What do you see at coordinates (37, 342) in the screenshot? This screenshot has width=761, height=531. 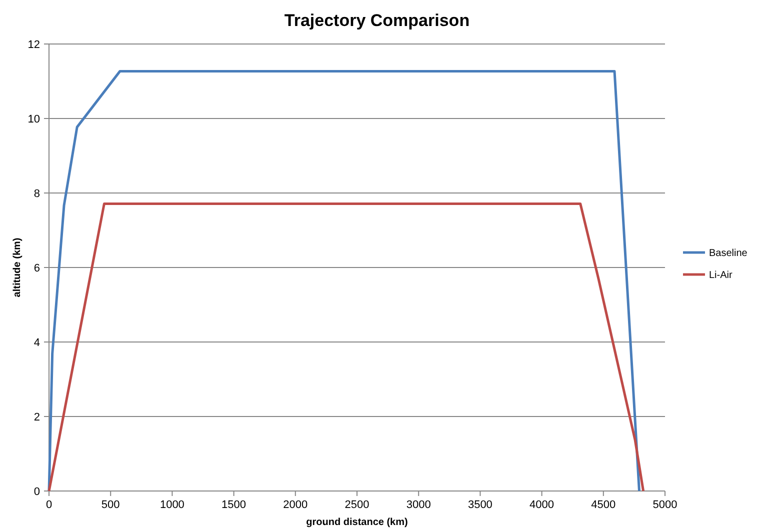 I see `y-tick-label: 4` at bounding box center [37, 342].